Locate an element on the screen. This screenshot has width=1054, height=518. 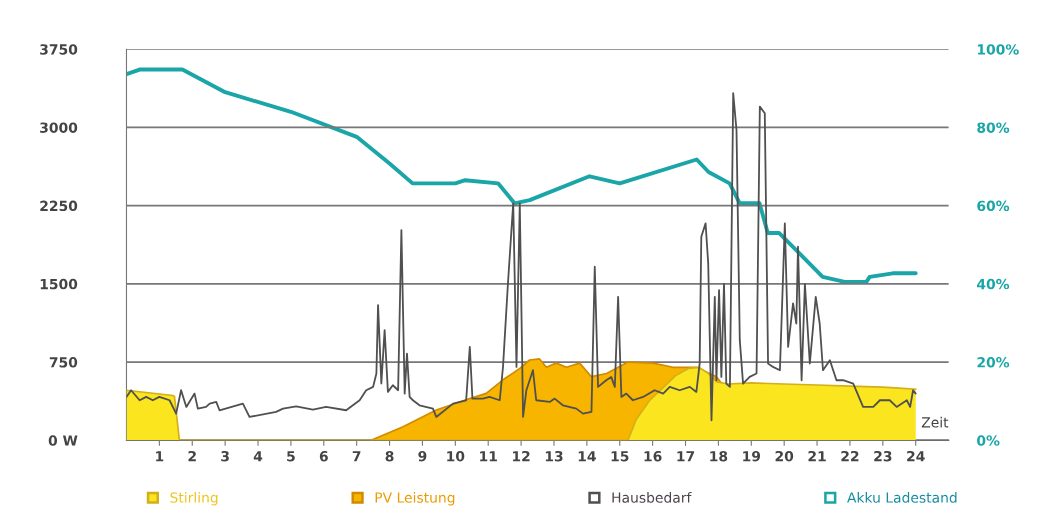
y2-tick-label: 100% is located at coordinates (998, 49).